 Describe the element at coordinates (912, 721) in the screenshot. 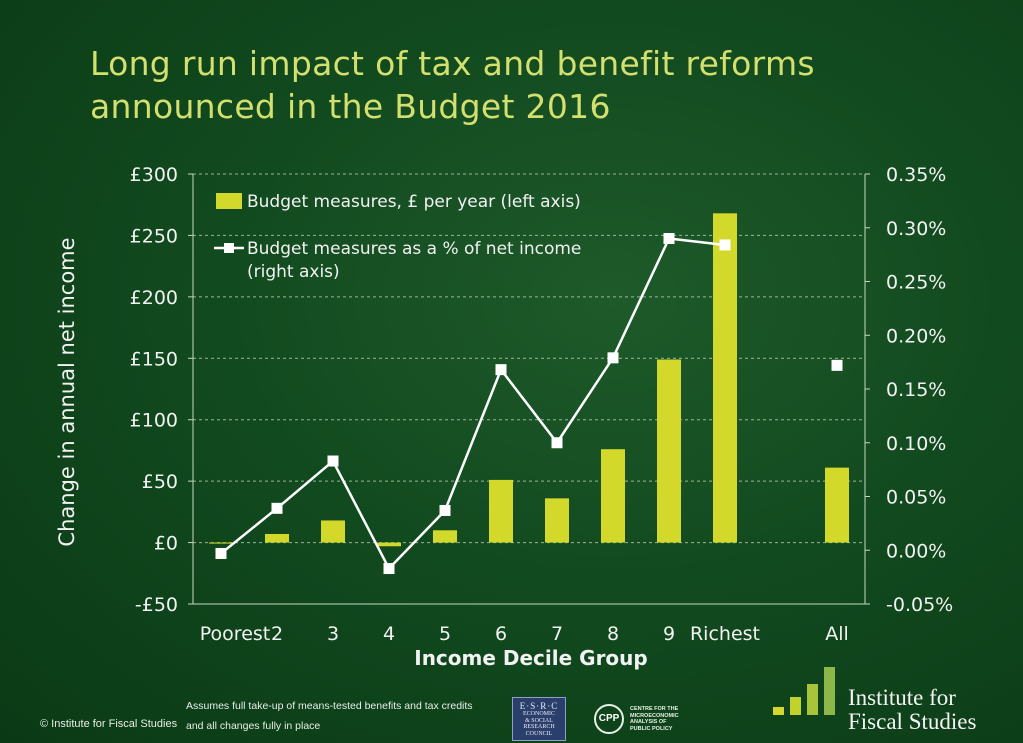

I see `ifs-logo-line-2: Fiscal Studies` at that location.